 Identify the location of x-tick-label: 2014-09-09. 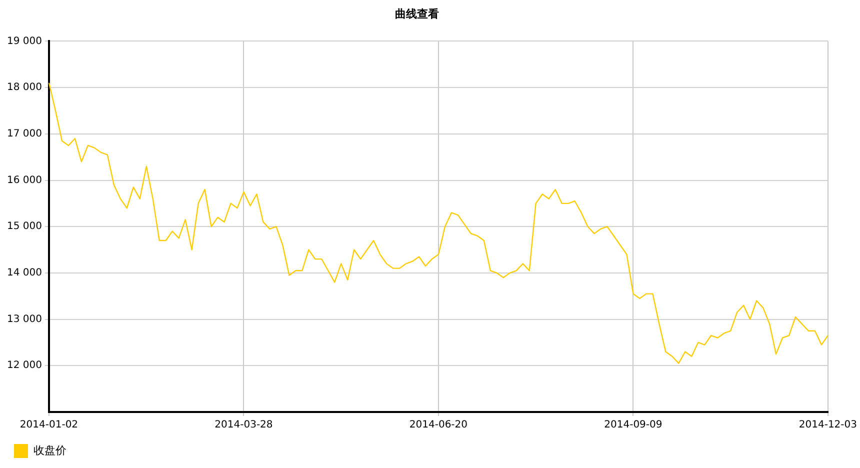
(633, 425).